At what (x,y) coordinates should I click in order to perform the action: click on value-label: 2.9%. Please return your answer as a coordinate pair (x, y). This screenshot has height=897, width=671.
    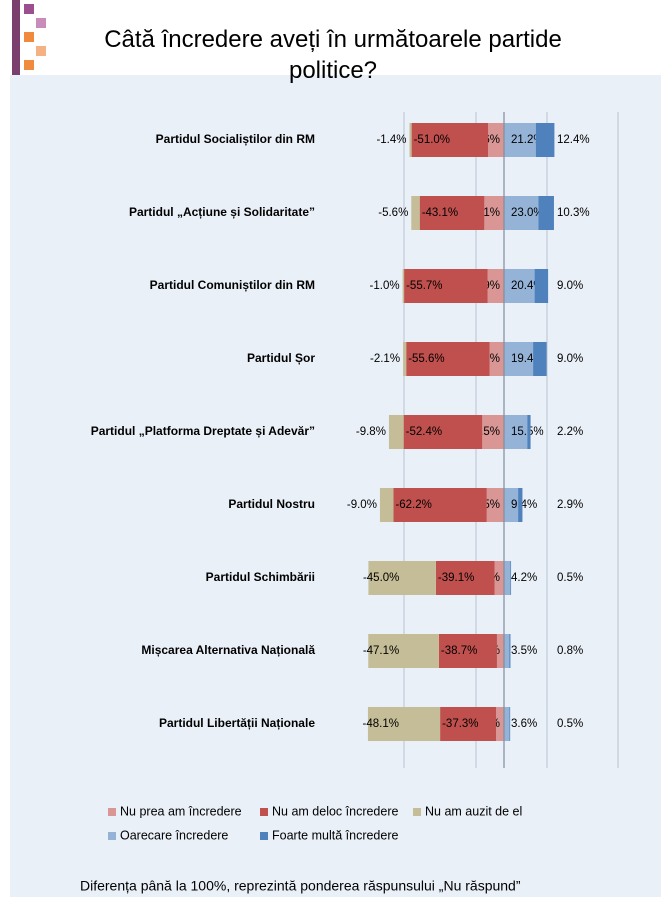
    Looking at the image, I should click on (570, 505).